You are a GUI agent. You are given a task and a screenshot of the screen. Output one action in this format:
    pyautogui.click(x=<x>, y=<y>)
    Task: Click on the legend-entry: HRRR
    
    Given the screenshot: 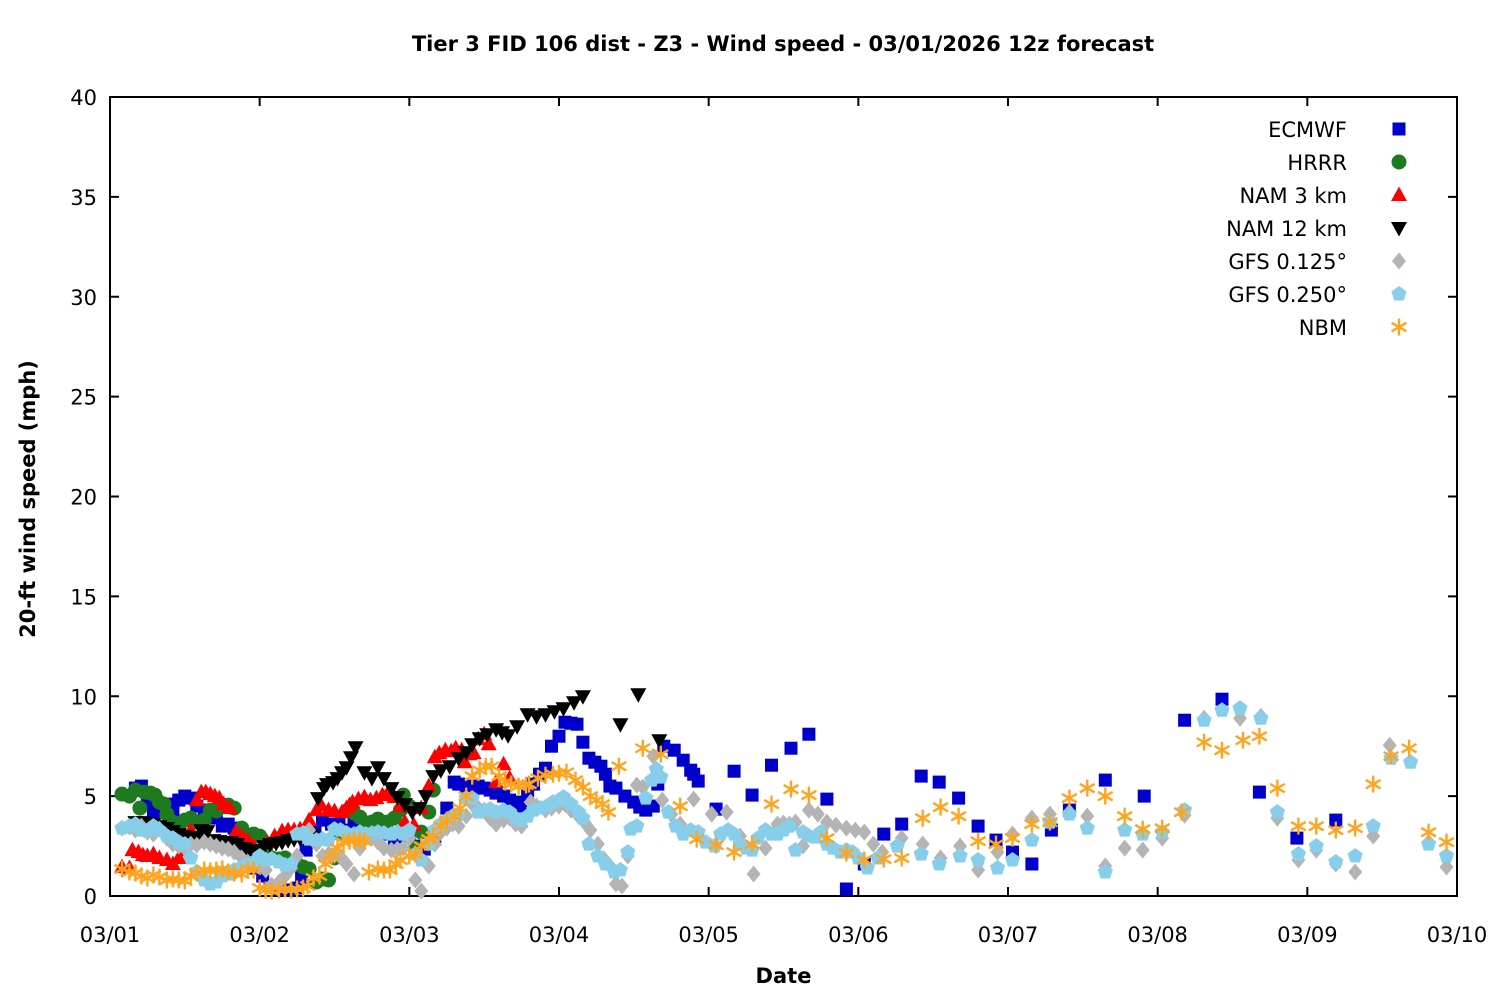 What is the action you would take?
    pyautogui.click(x=1347, y=163)
    